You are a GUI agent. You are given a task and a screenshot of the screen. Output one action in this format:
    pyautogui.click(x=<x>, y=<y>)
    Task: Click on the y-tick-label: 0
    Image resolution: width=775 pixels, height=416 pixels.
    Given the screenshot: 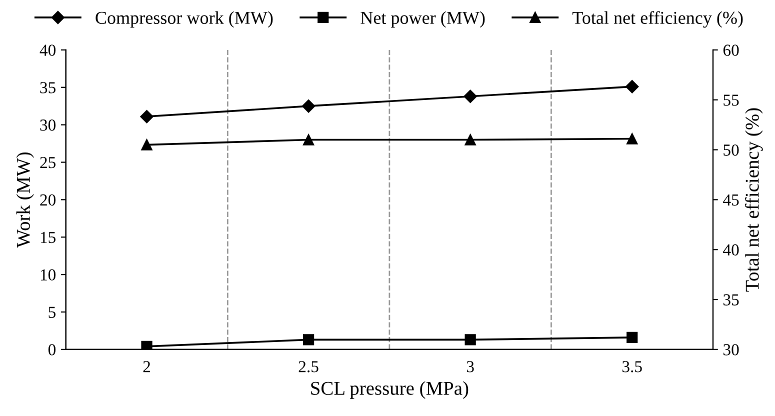 What is the action you would take?
    pyautogui.click(x=52, y=350)
    